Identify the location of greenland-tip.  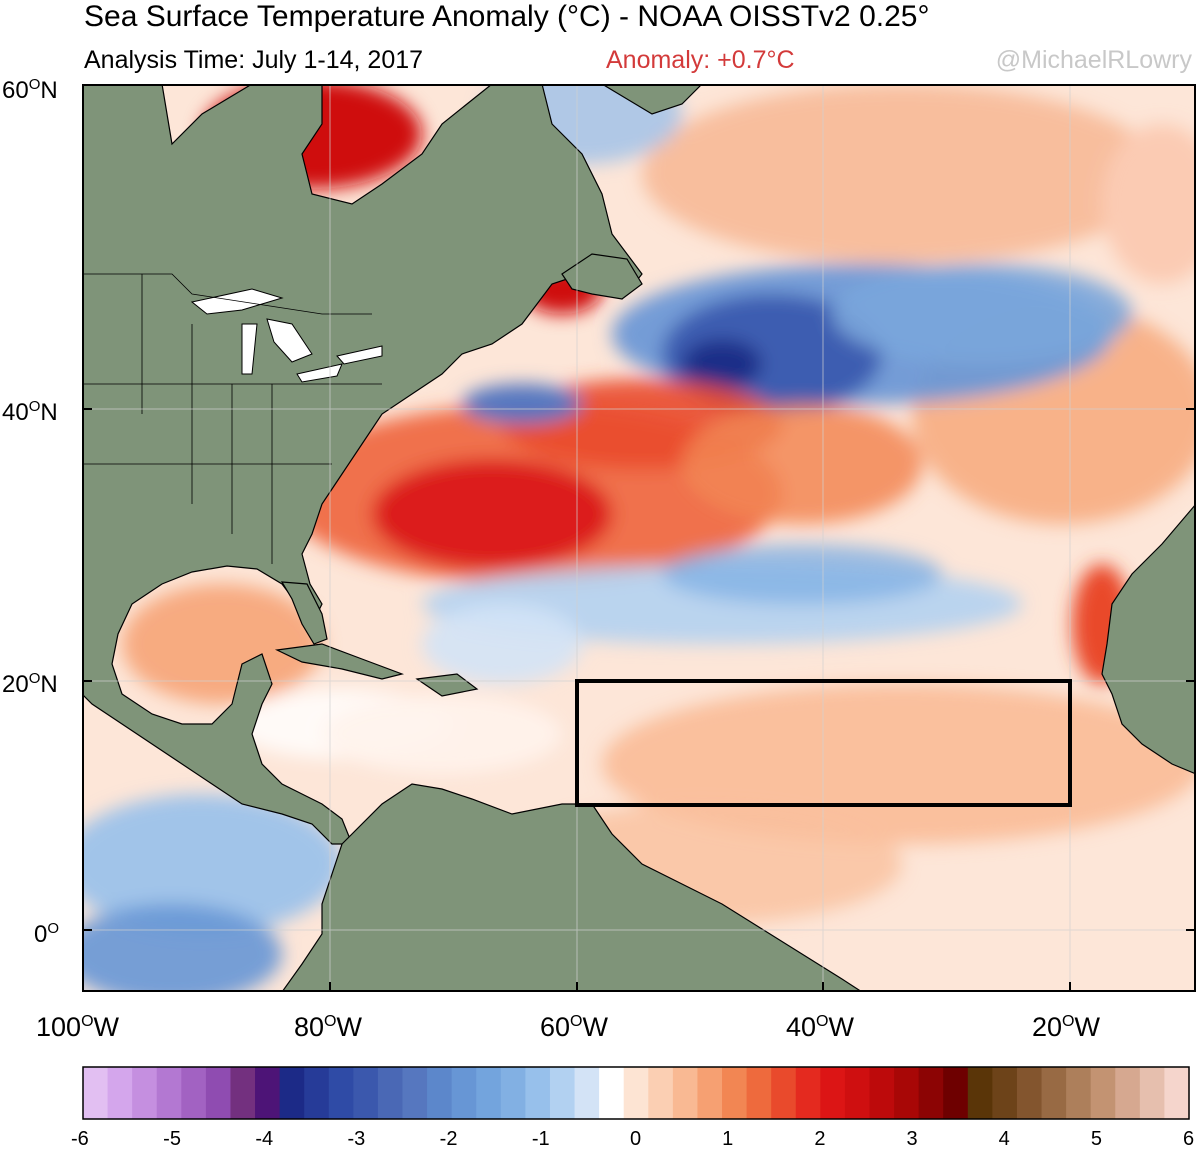
(651, 99).